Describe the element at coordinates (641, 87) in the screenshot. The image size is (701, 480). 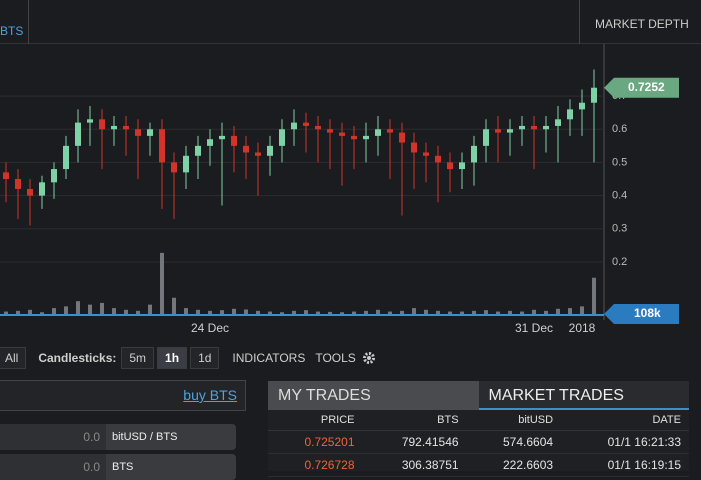
I see `price-tag-bg` at that location.